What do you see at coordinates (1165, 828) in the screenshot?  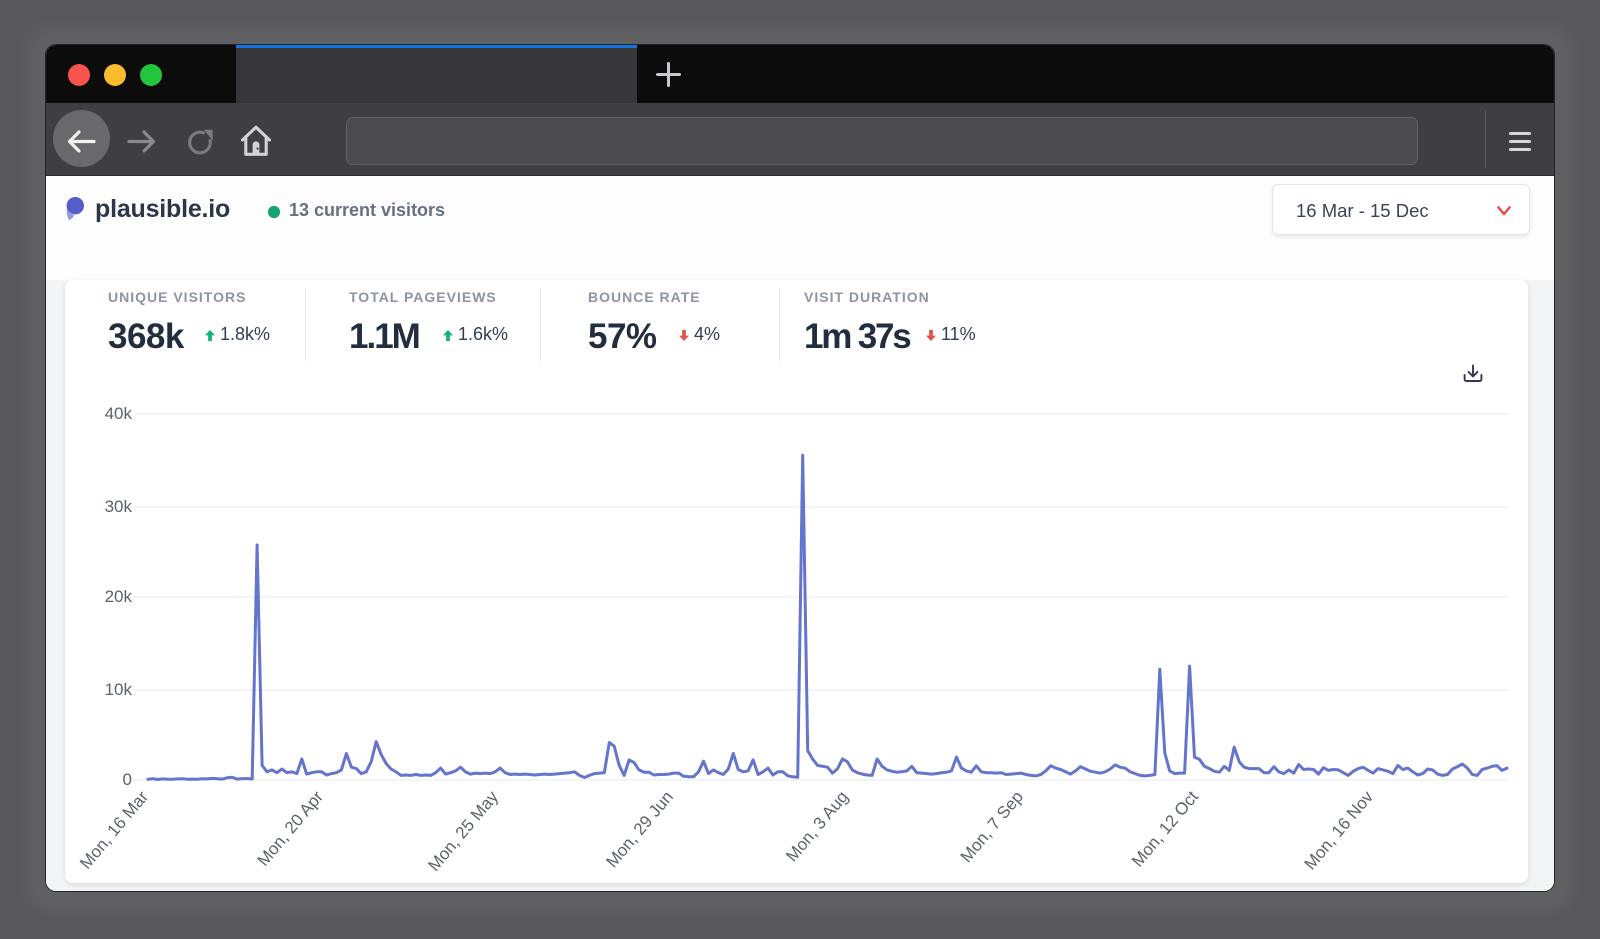 I see `svg-text: Mon, 12 Oct` at bounding box center [1165, 828].